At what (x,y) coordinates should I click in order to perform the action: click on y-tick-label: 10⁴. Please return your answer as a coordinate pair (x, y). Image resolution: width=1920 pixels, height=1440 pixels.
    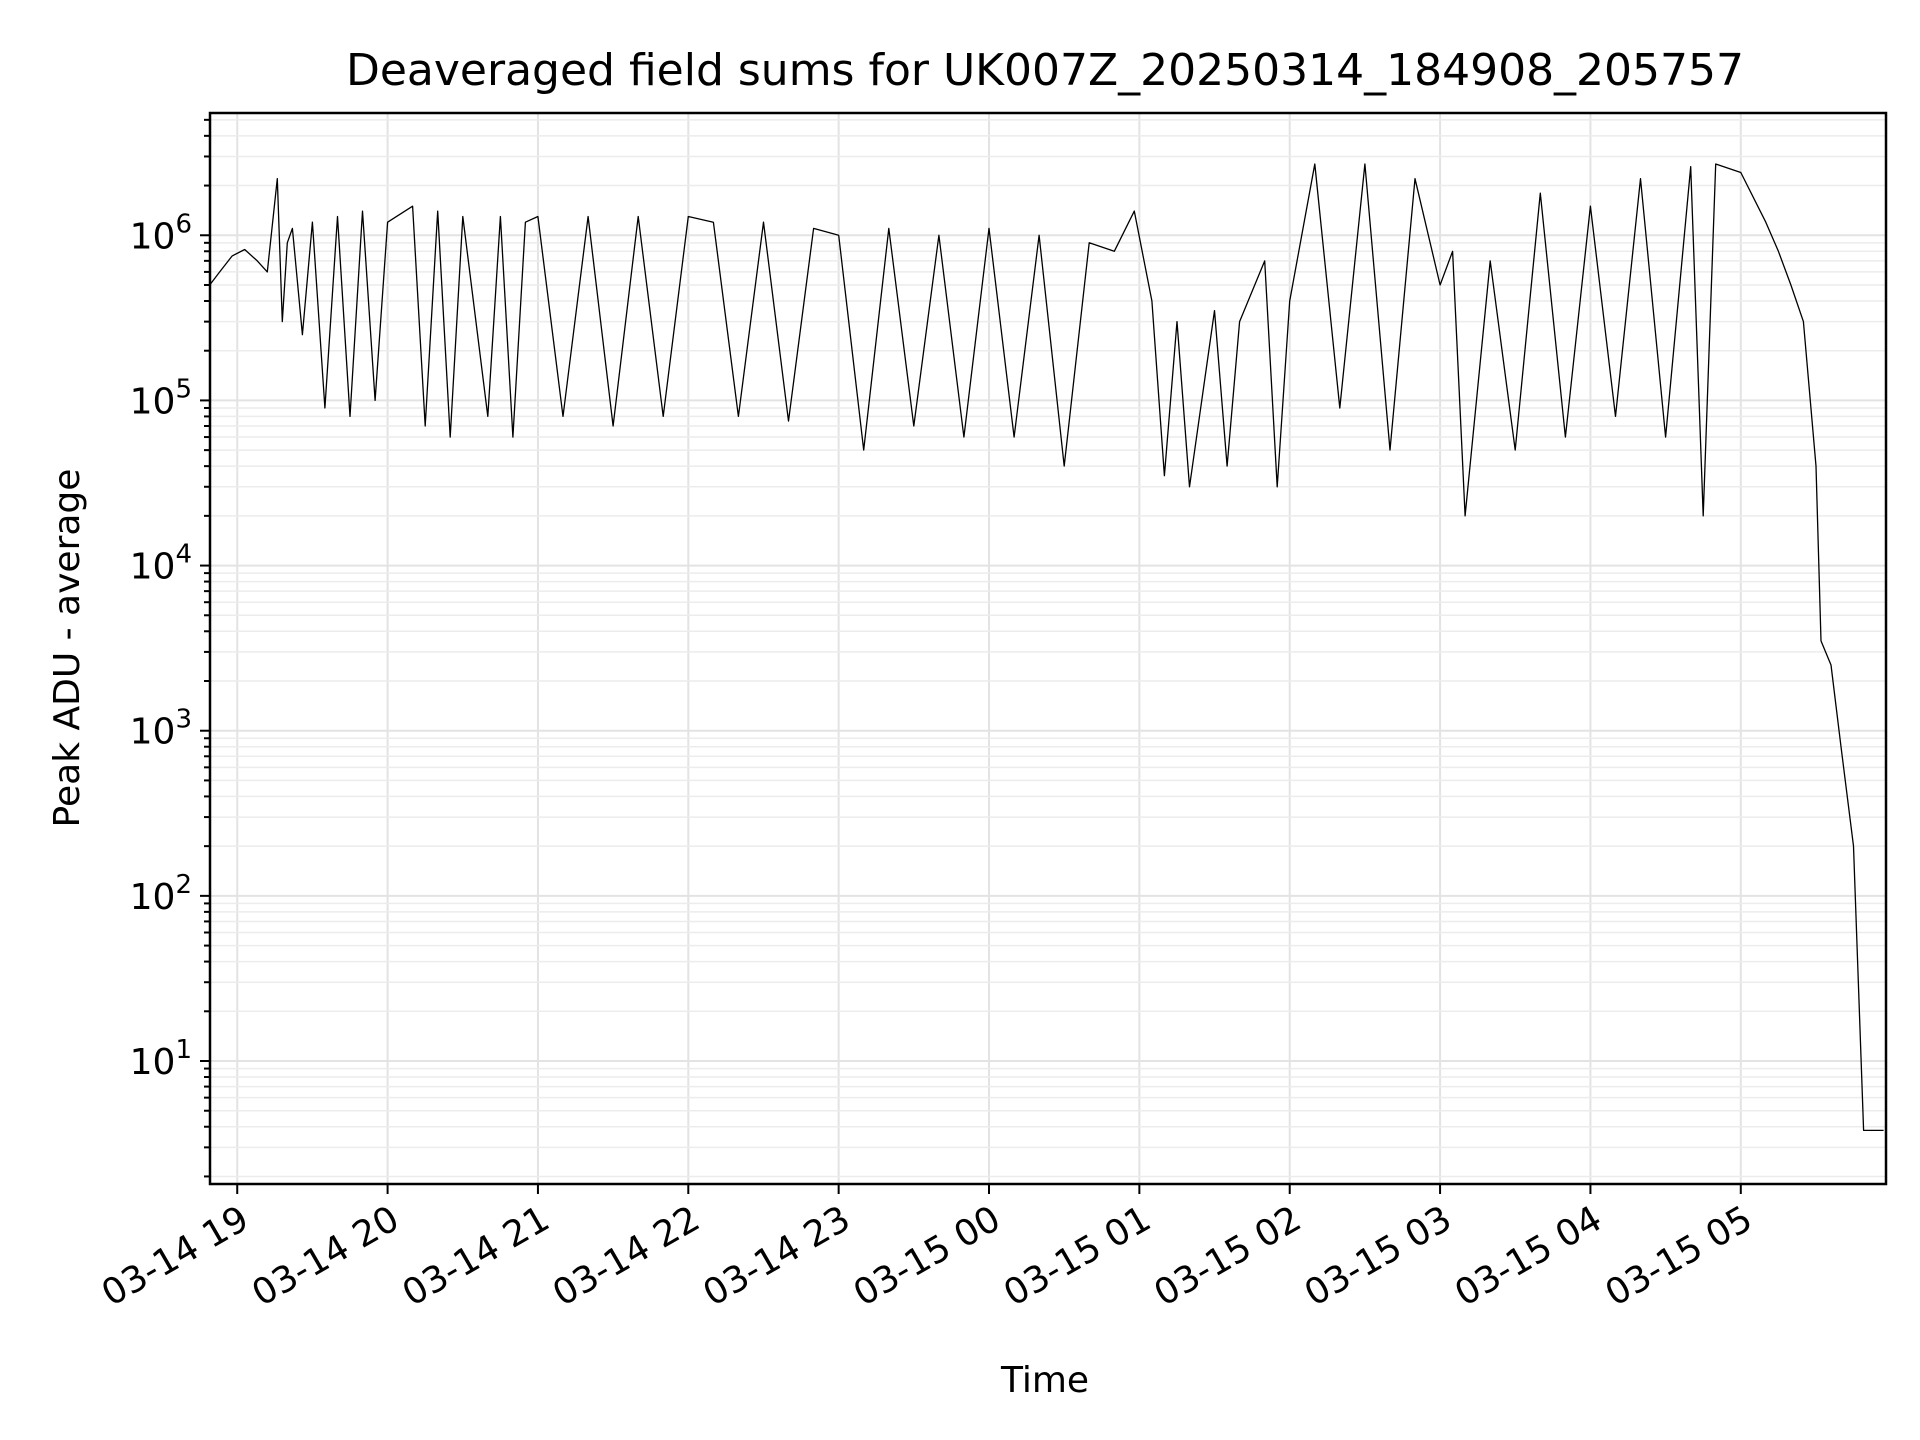
    Looking at the image, I should click on (161, 564).